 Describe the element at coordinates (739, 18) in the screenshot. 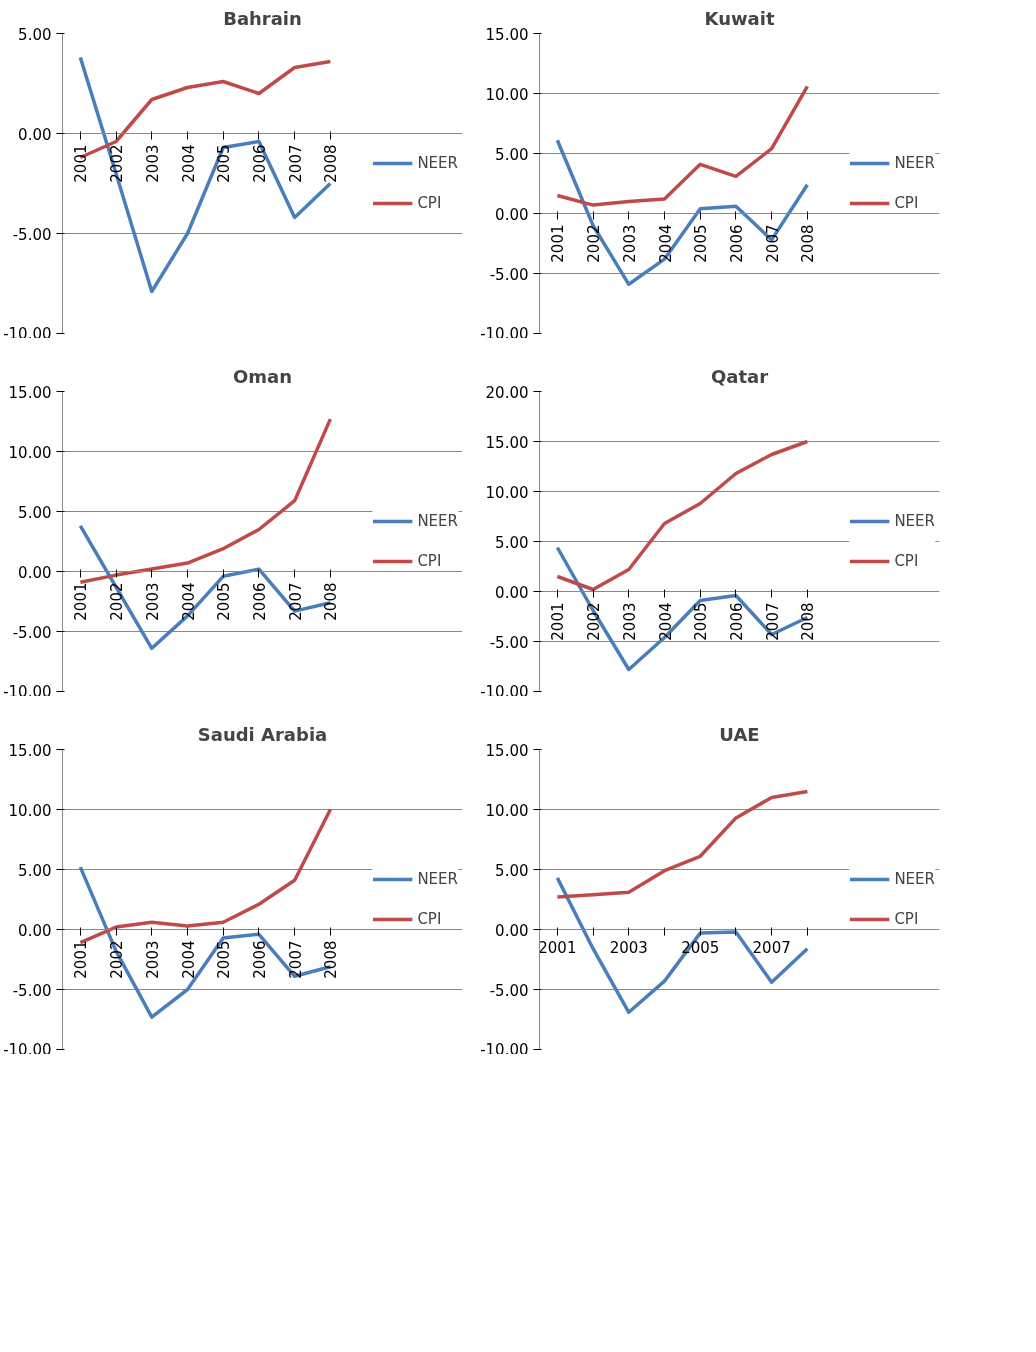

I see `chart-title: Kuwait` at that location.